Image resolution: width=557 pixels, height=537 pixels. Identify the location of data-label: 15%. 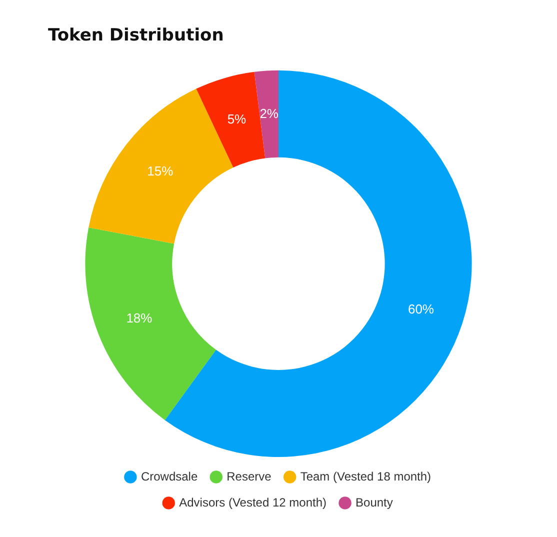
(160, 170).